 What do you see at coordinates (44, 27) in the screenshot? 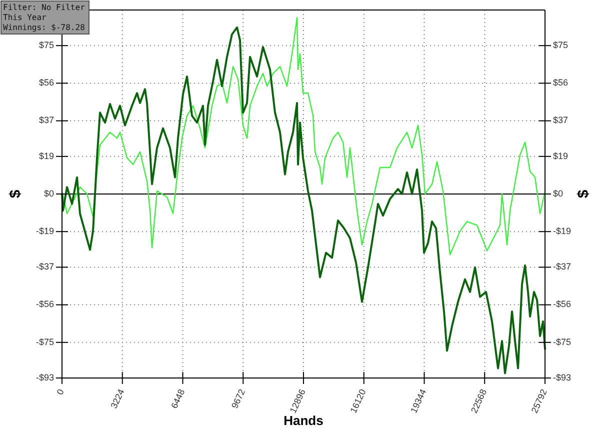
I see `annotation: Winnings: $-78.28` at bounding box center [44, 27].